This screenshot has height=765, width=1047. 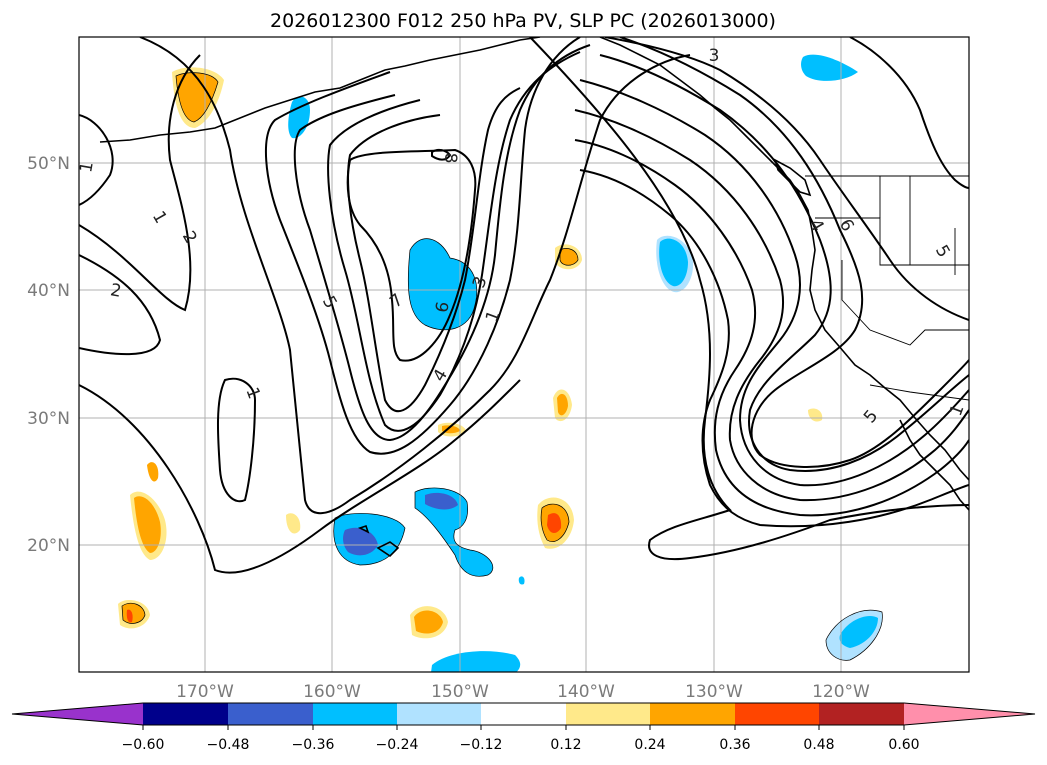 I want to click on contour-label: 6, so click(x=443, y=307).